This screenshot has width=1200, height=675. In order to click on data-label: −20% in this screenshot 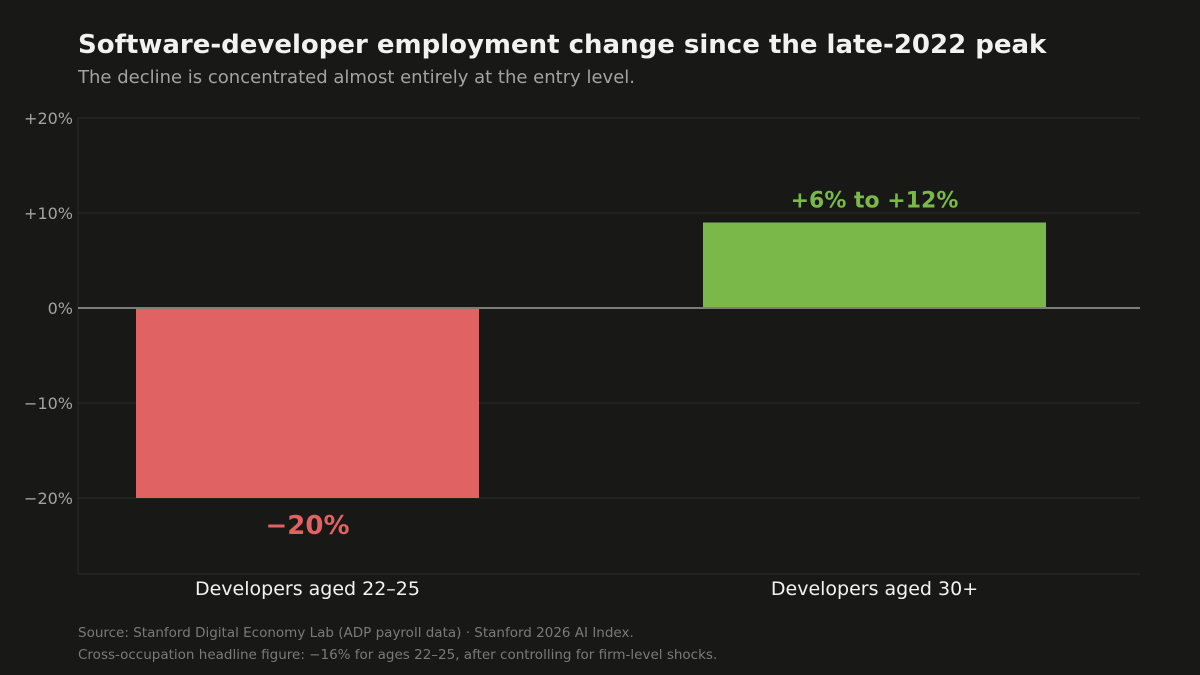, I will do `click(307, 526)`.